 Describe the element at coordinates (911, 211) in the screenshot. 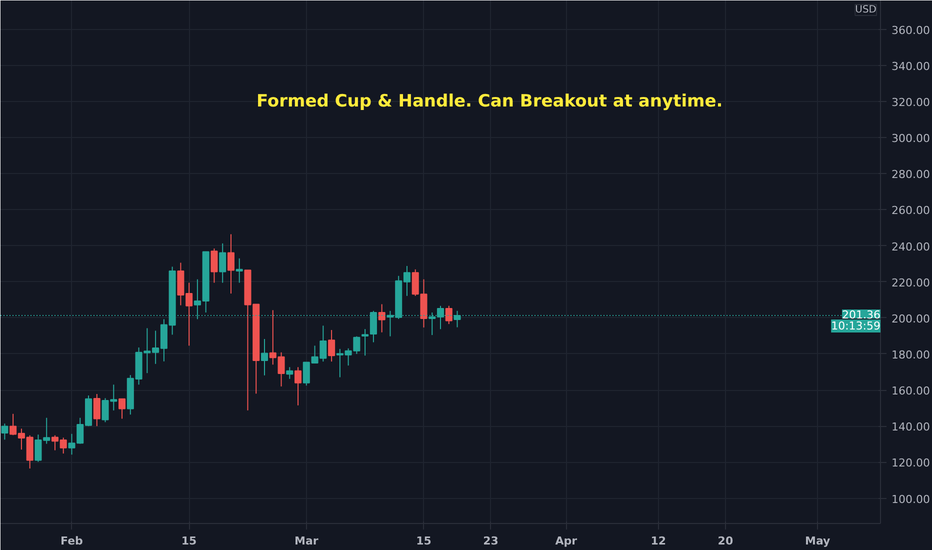

I see `y-tick-label: 260.00` at that location.